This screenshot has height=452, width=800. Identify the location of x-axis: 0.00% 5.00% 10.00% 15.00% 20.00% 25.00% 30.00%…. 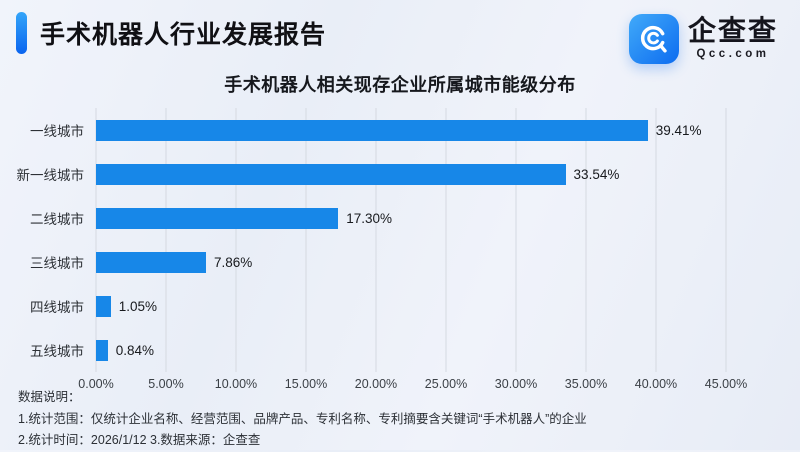
(412, 382).